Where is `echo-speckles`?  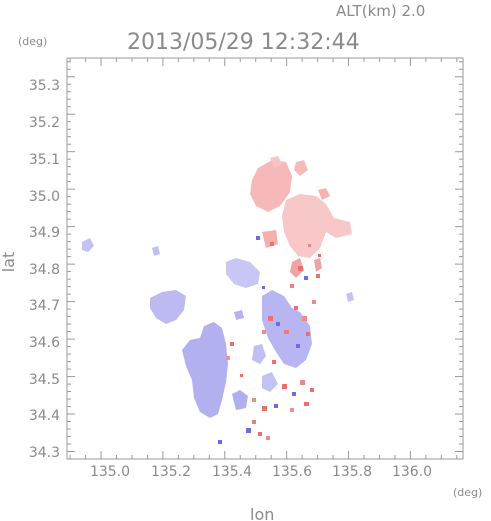
echo-speckles is located at coordinates (269, 340).